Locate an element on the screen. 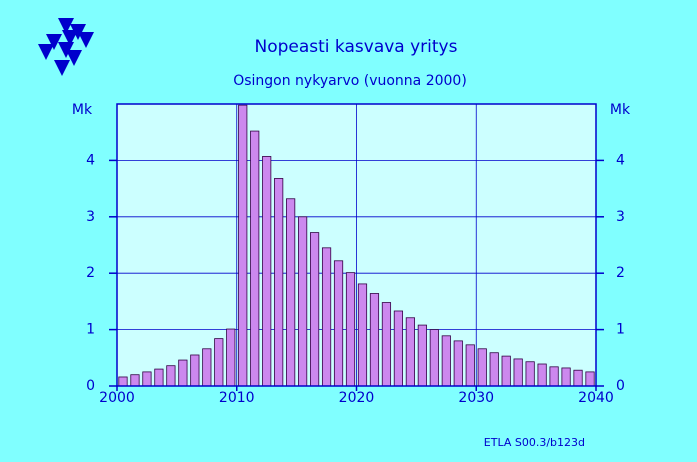 This screenshot has width=697, height=462. logo is located at coordinates (66, 47).